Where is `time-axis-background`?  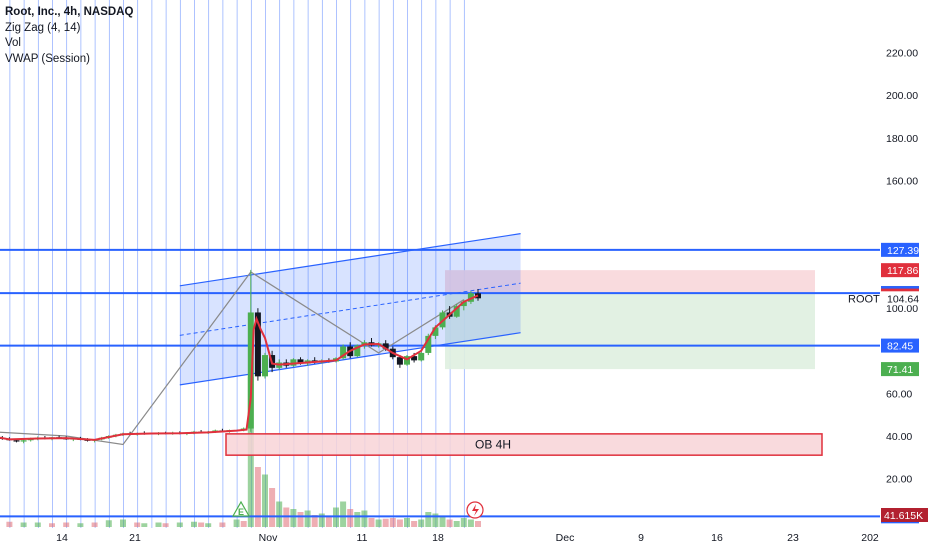
time-axis-background is located at coordinates (466, 539).